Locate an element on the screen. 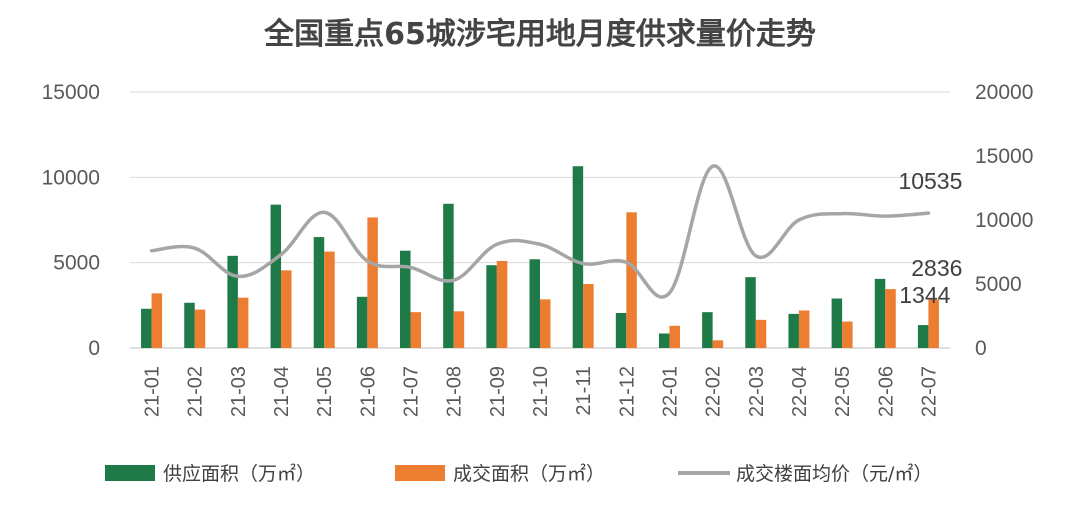  right-tick-label: 10000 is located at coordinates (1004, 220).